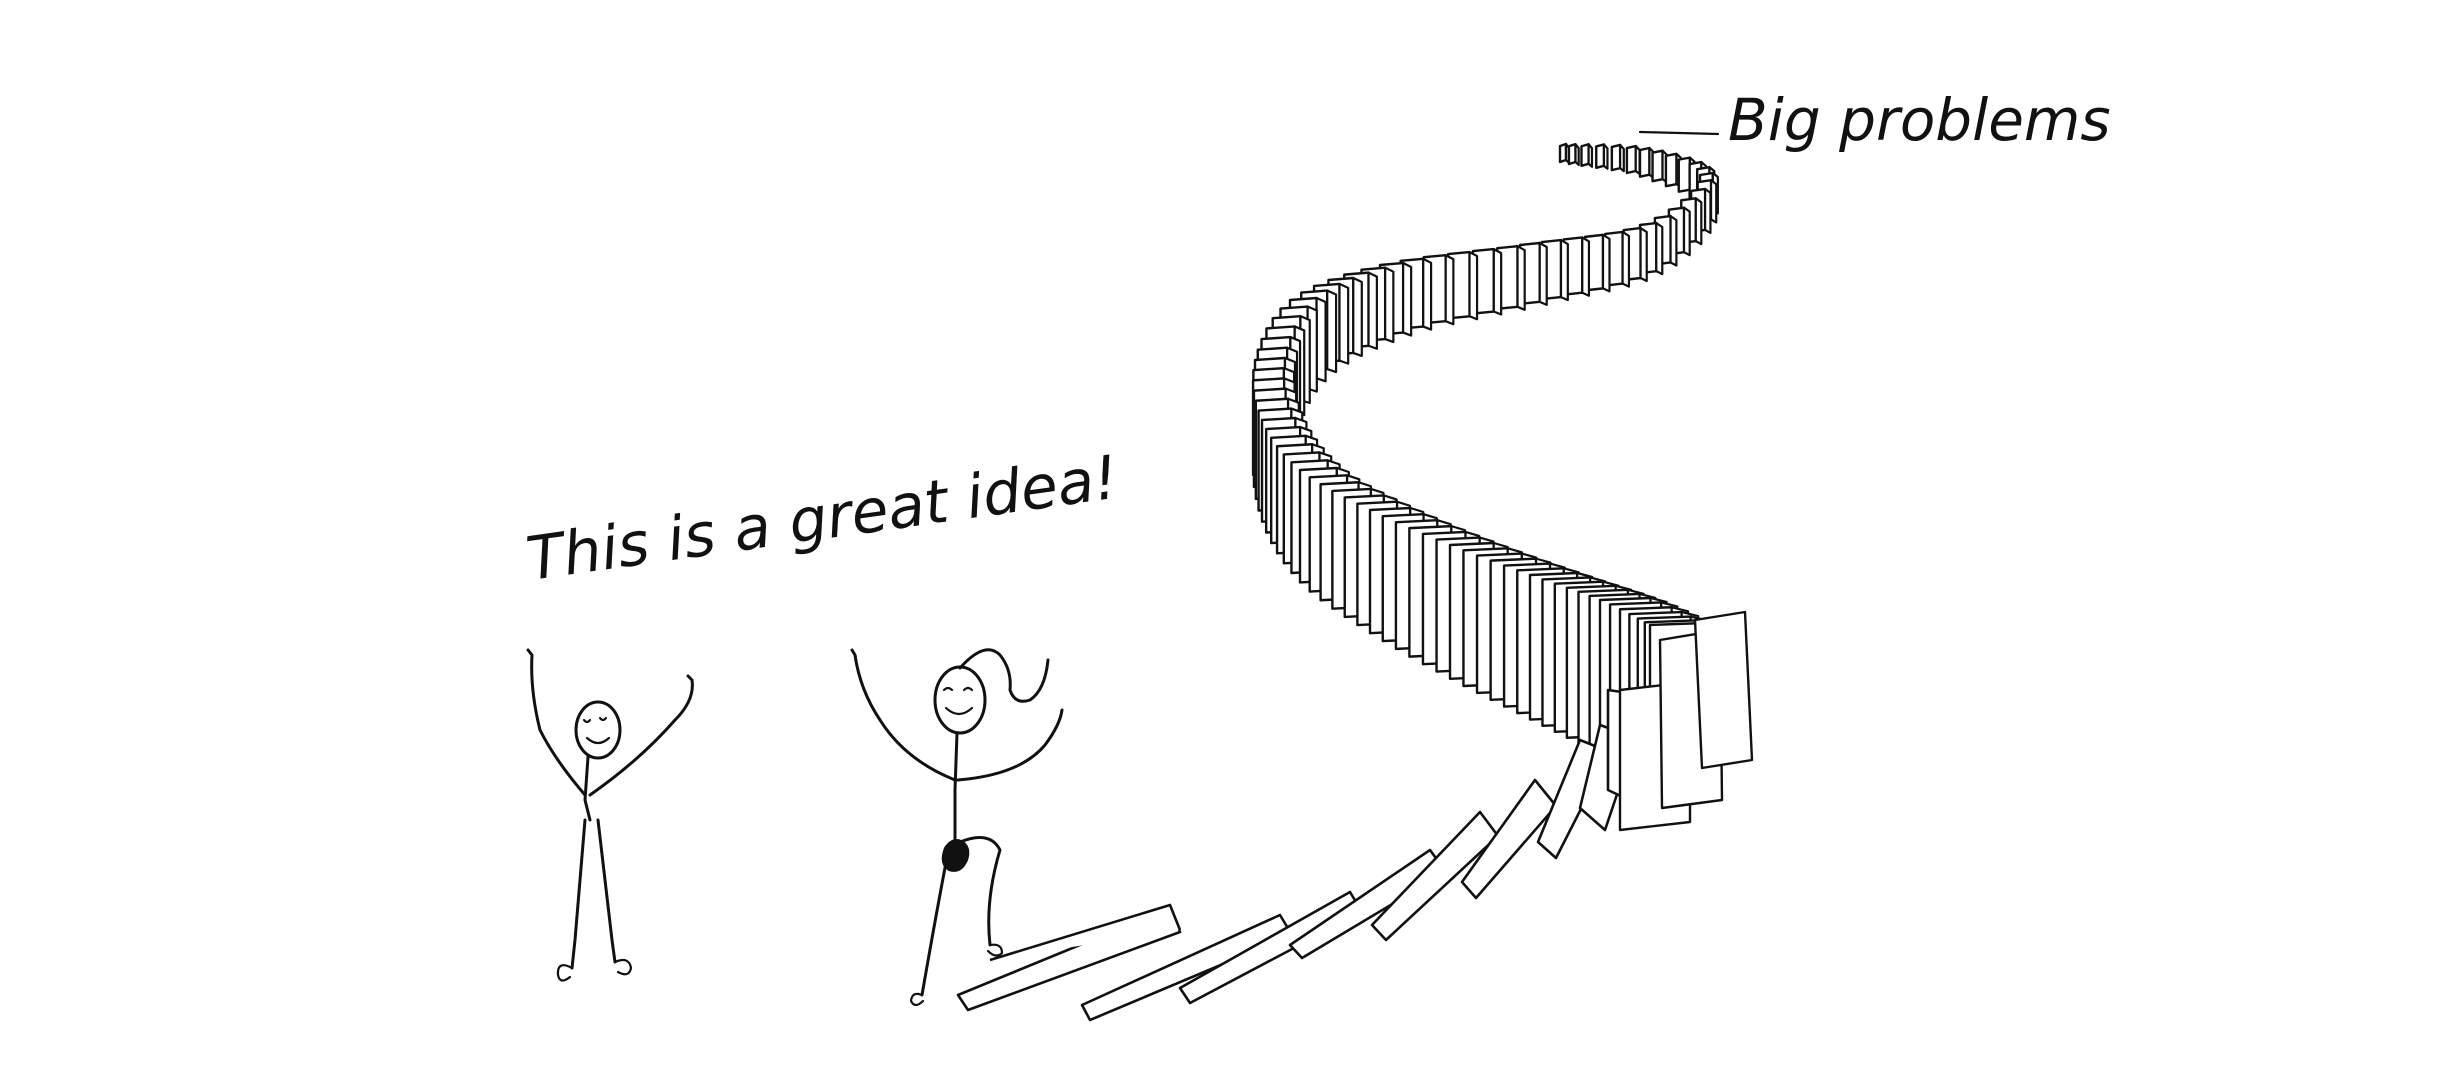  I want to click on eyes-right, so click(958, 689).